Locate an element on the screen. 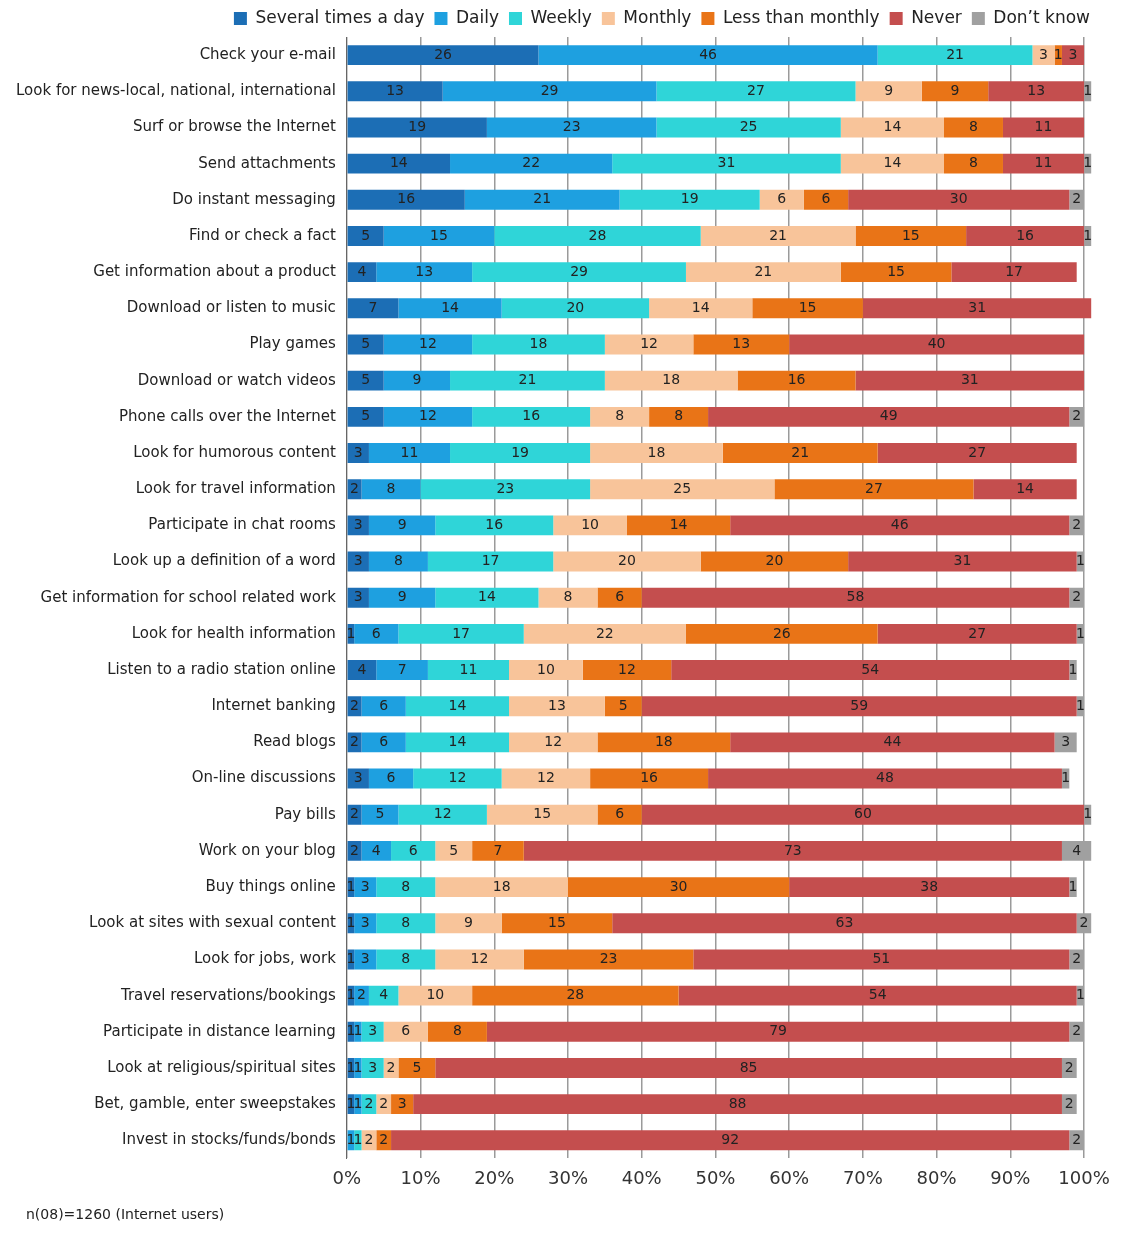 Image resolution: width=1143 pixels, height=1237 pixels. y-tick-label: On-line discussions is located at coordinates (263, 777).